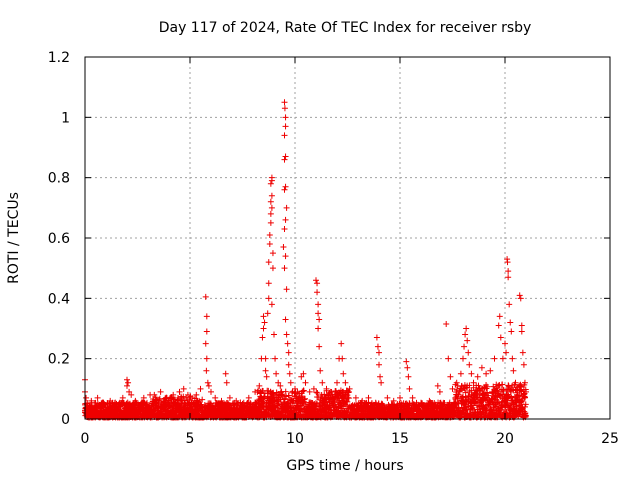  What do you see at coordinates (400, 439) in the screenshot?
I see `x-tick-label: 15` at bounding box center [400, 439].